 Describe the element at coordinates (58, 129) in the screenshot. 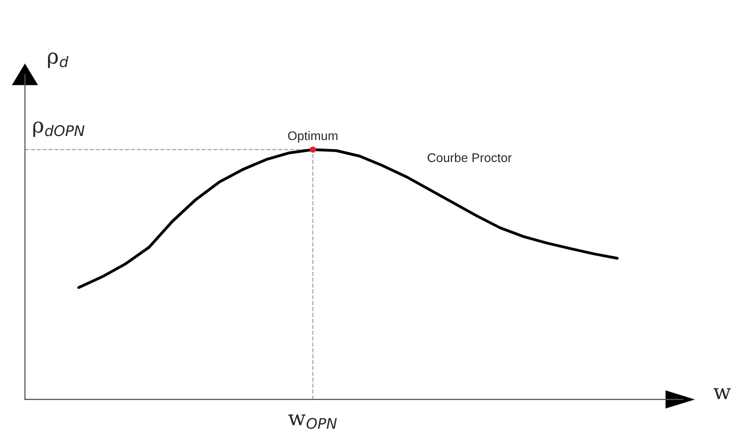

I see `ref-line-label: ρ$_{dOPN}$` at that location.